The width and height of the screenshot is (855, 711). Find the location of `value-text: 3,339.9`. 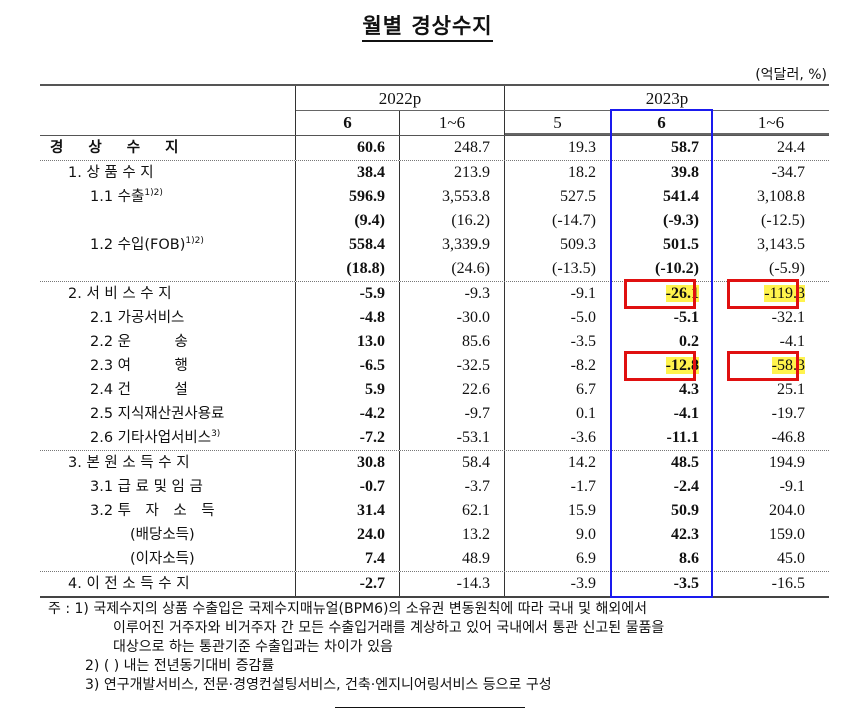

value-text: 3,339.9 is located at coordinates (466, 244).